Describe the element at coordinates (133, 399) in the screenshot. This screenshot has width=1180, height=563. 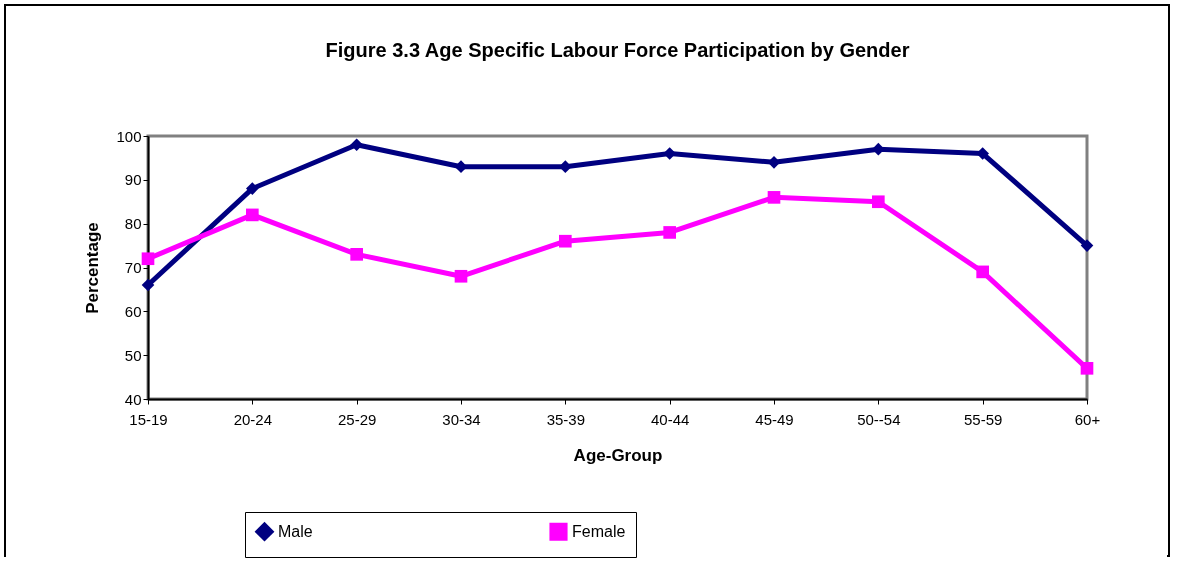
I see `y-tick-label: 40` at that location.